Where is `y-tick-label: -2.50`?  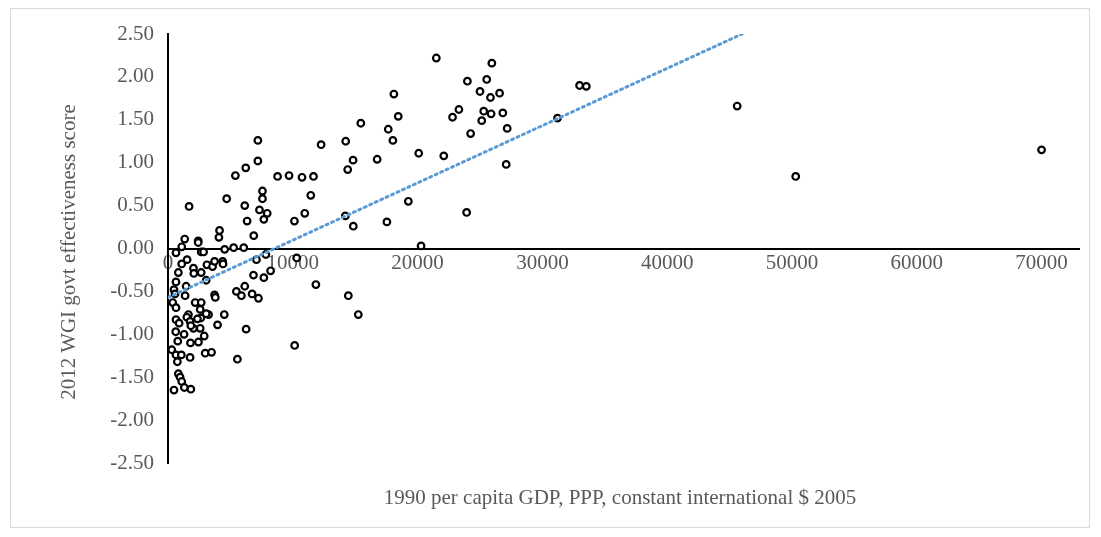 y-tick-label: -2.50 is located at coordinates (132, 461).